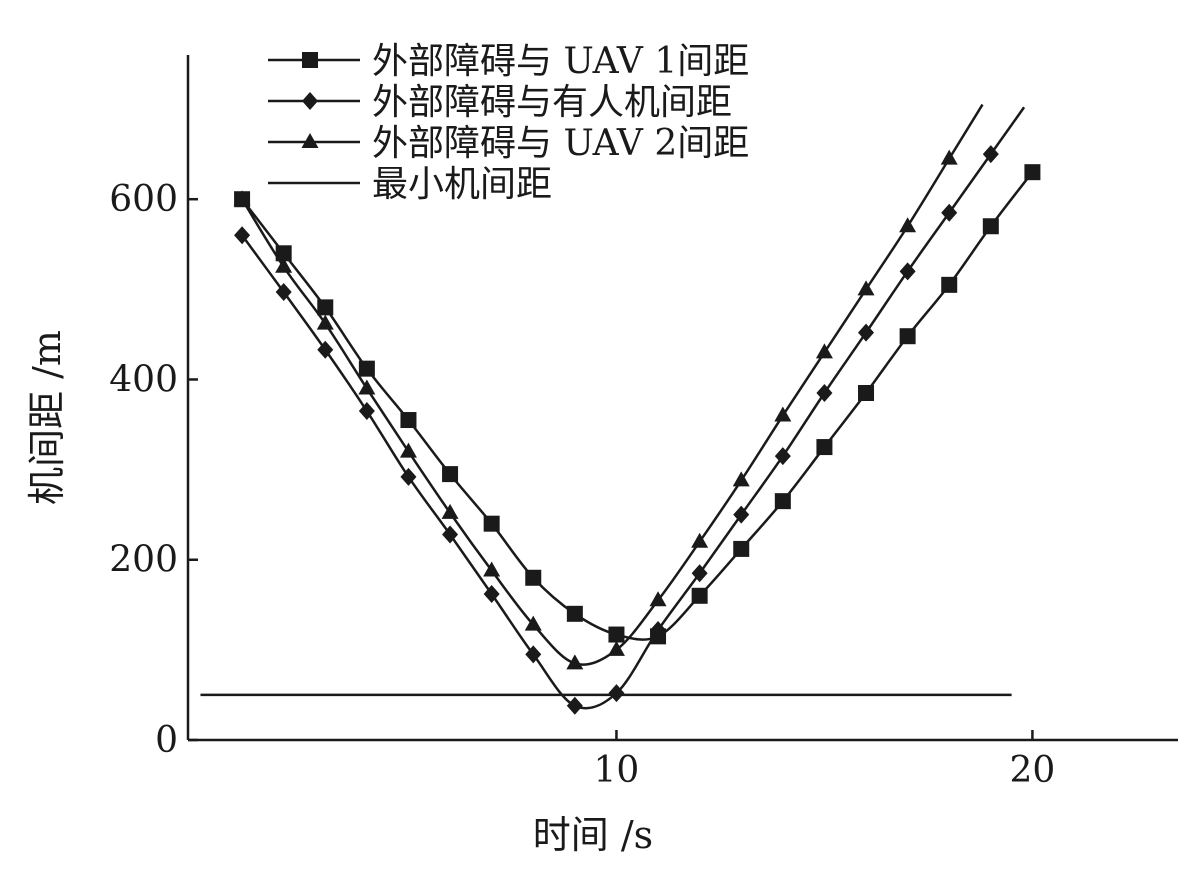 The width and height of the screenshot is (1200, 879). I want to click on y-tick-label: 600, so click(143, 199).